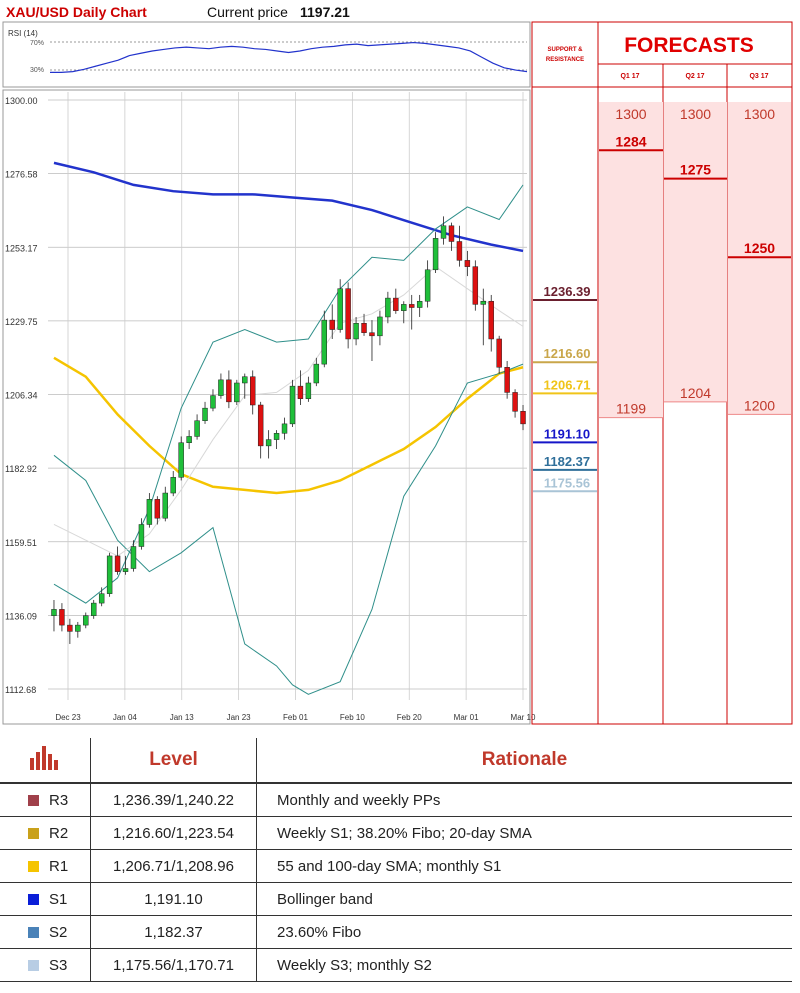 The height and width of the screenshot is (993, 800). I want to click on level-header: Level, so click(173, 761).